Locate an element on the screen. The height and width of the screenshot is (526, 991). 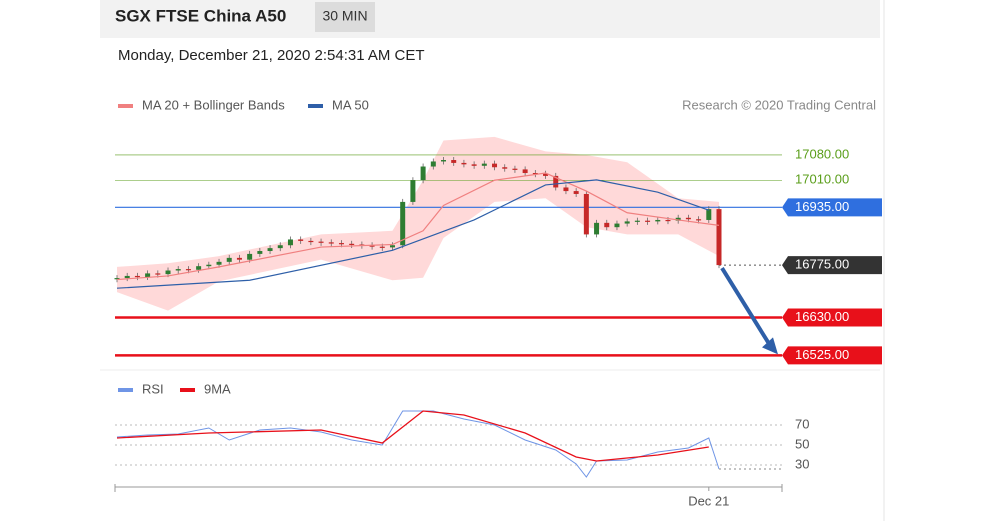
level-label: 17080.00 is located at coordinates (822, 153).